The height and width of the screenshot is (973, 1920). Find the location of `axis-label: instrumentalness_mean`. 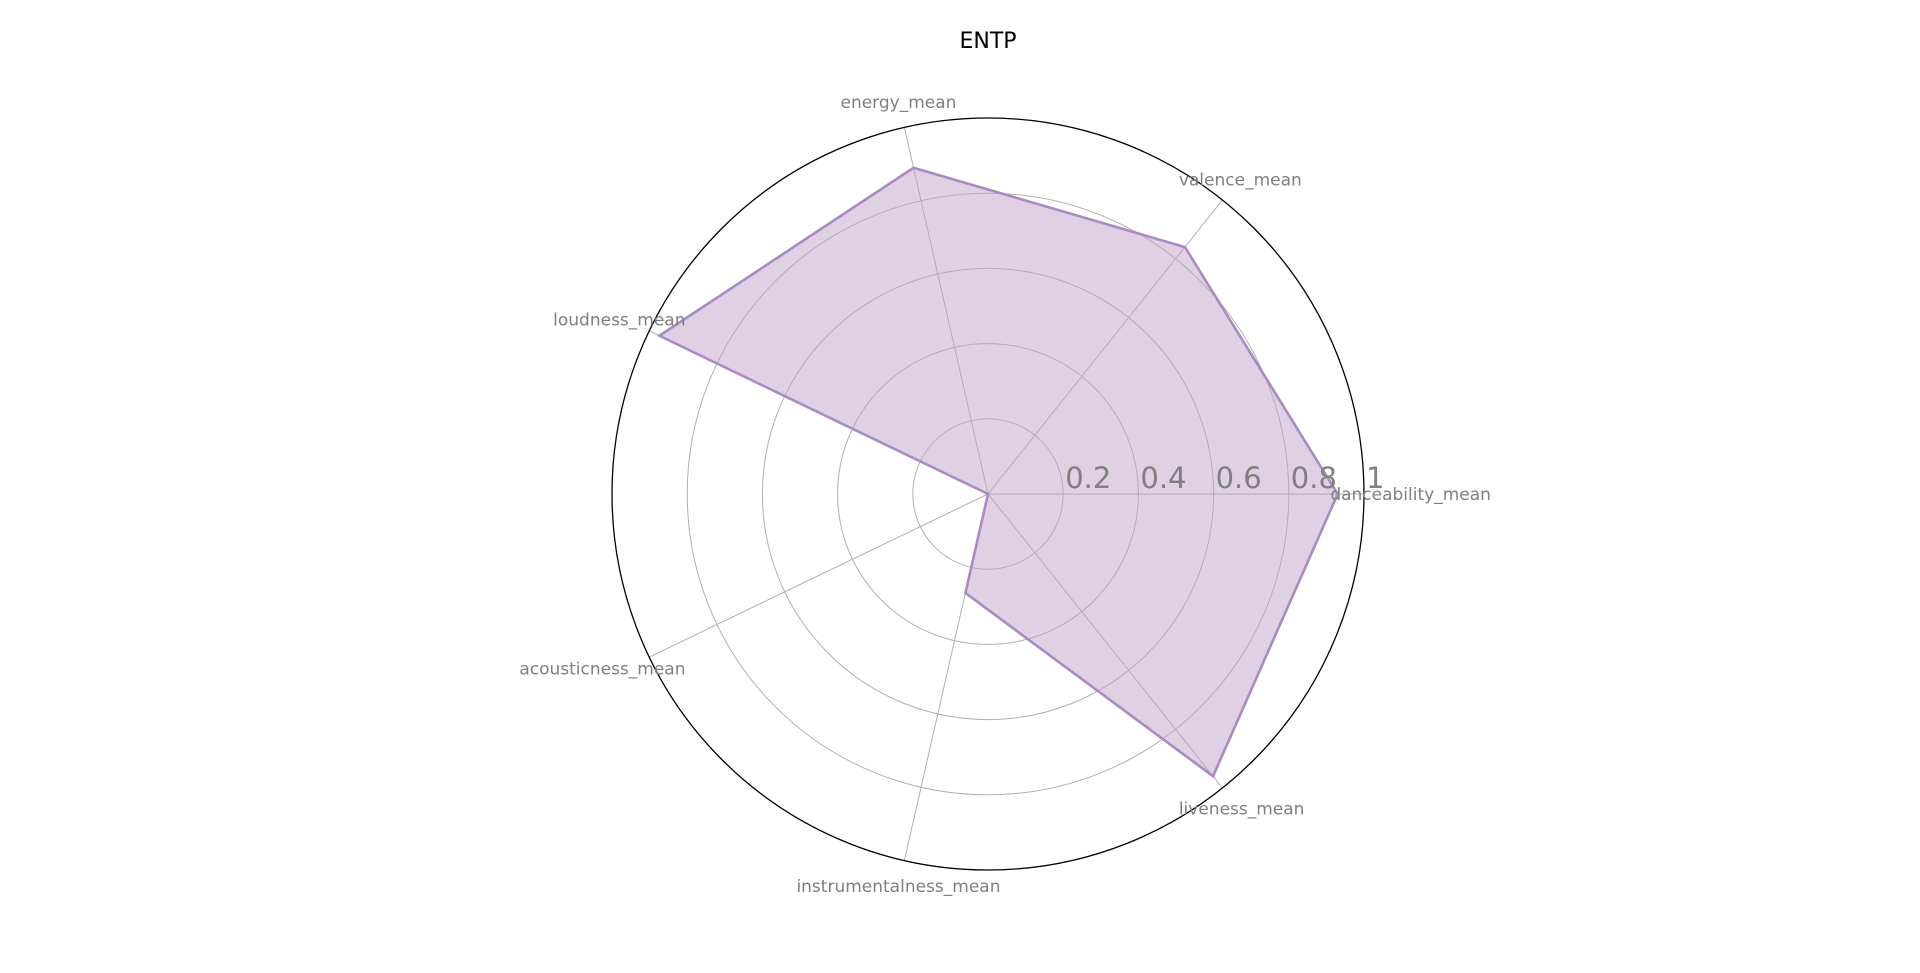

axis-label: instrumentalness_mean is located at coordinates (898, 887).